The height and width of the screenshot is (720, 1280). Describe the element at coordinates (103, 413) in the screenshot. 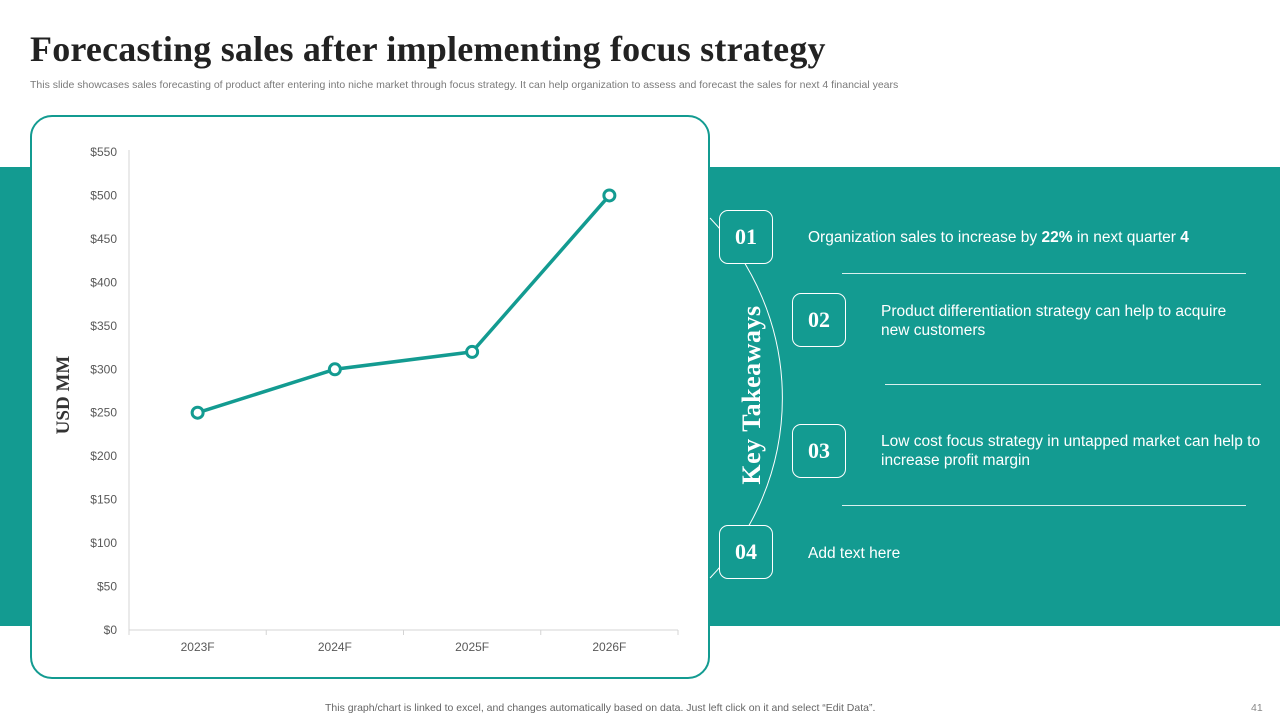

I see `y-tick-label: $250` at that location.